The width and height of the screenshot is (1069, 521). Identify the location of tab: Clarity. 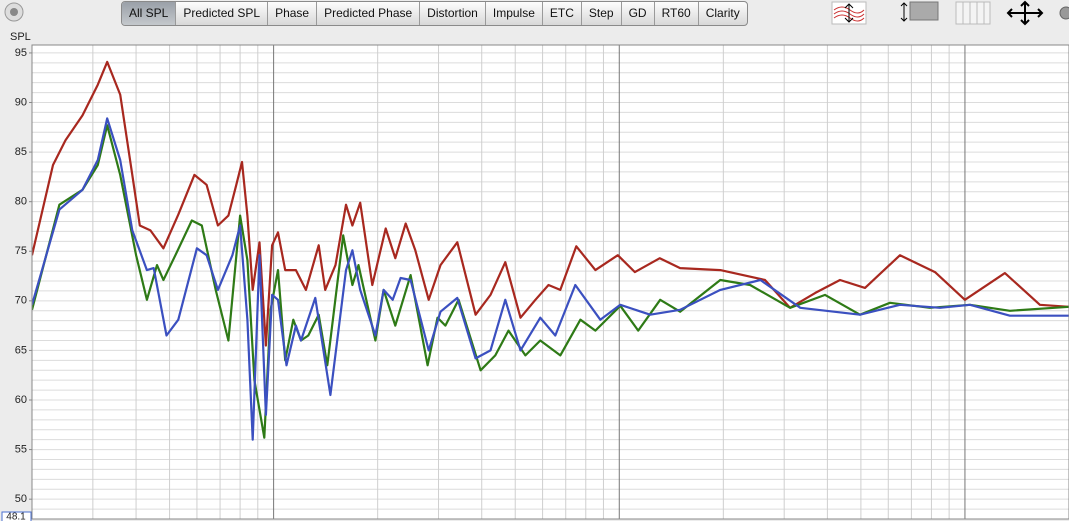
(722, 13).